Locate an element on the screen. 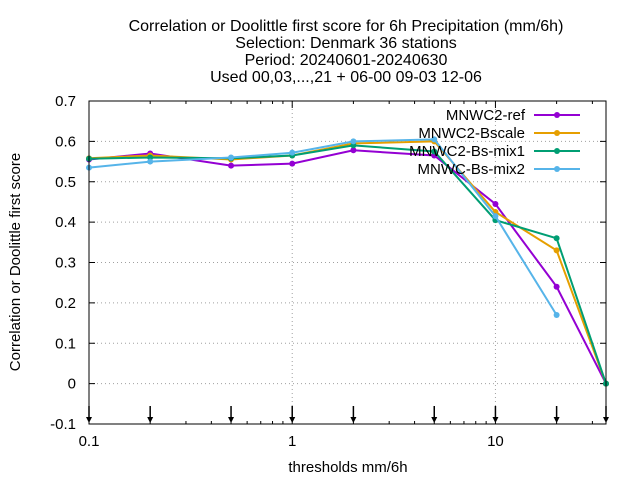  threshold-markers is located at coordinates (347, 414).